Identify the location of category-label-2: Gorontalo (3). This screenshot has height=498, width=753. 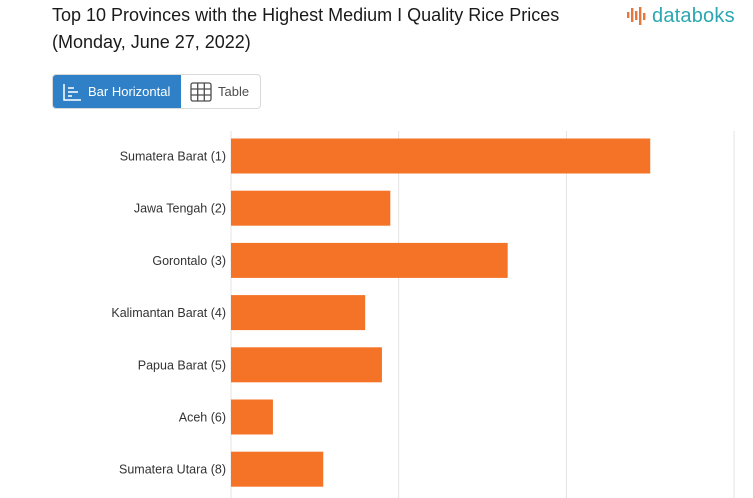
(189, 261).